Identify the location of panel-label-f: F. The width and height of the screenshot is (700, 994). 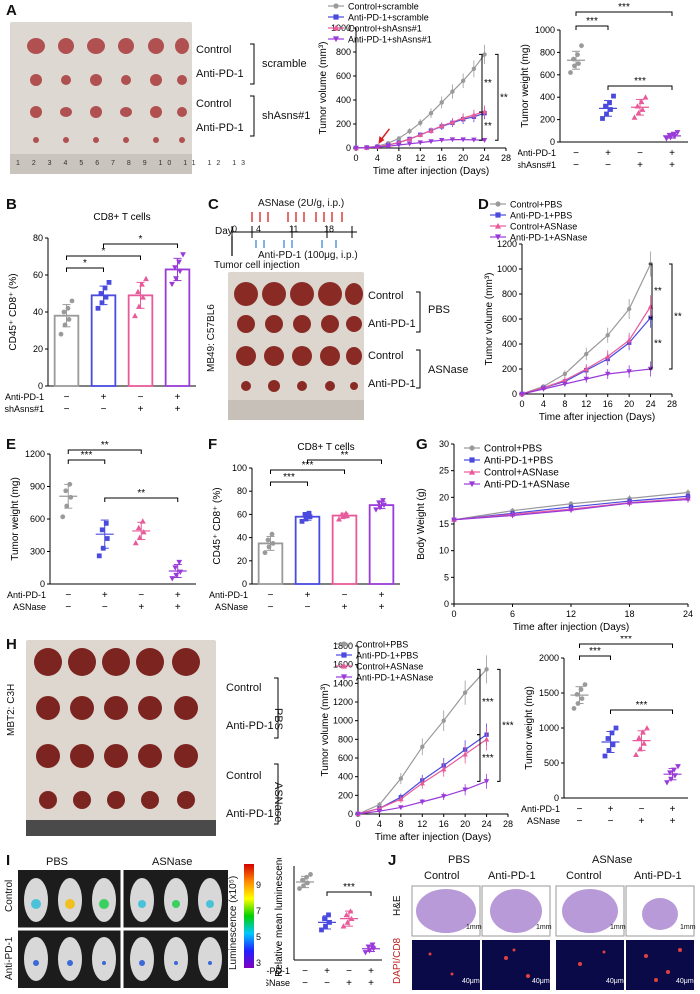
(213, 444).